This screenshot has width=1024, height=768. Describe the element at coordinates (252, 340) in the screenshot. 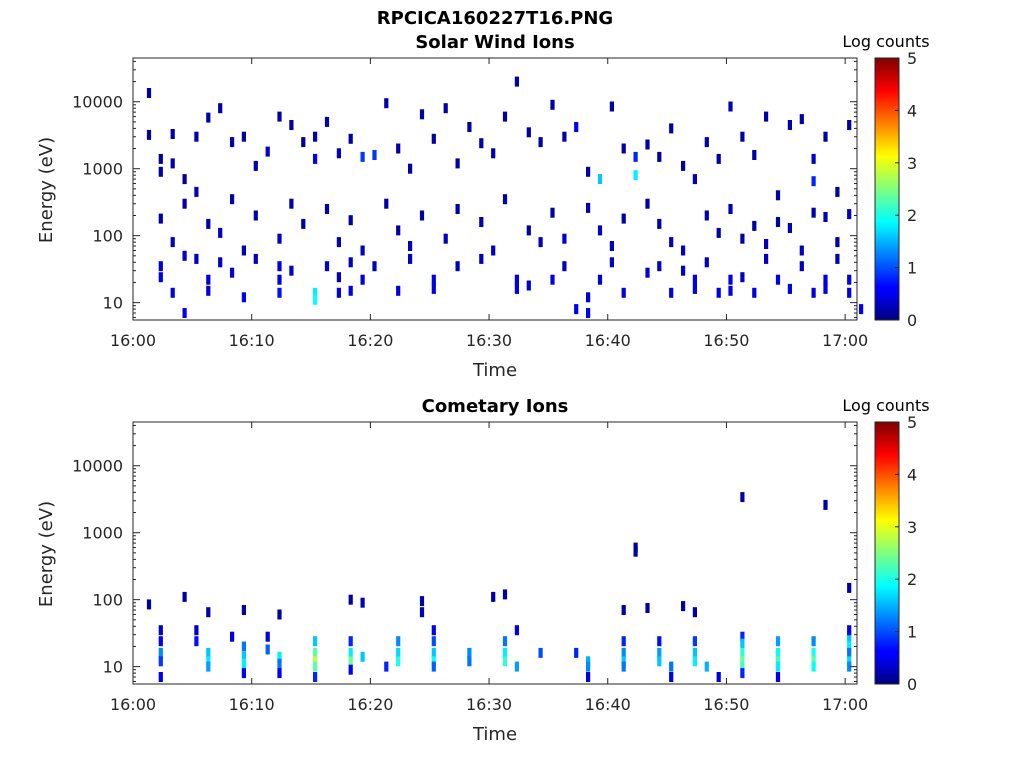

I see `x-tick-label: 16:10` at that location.